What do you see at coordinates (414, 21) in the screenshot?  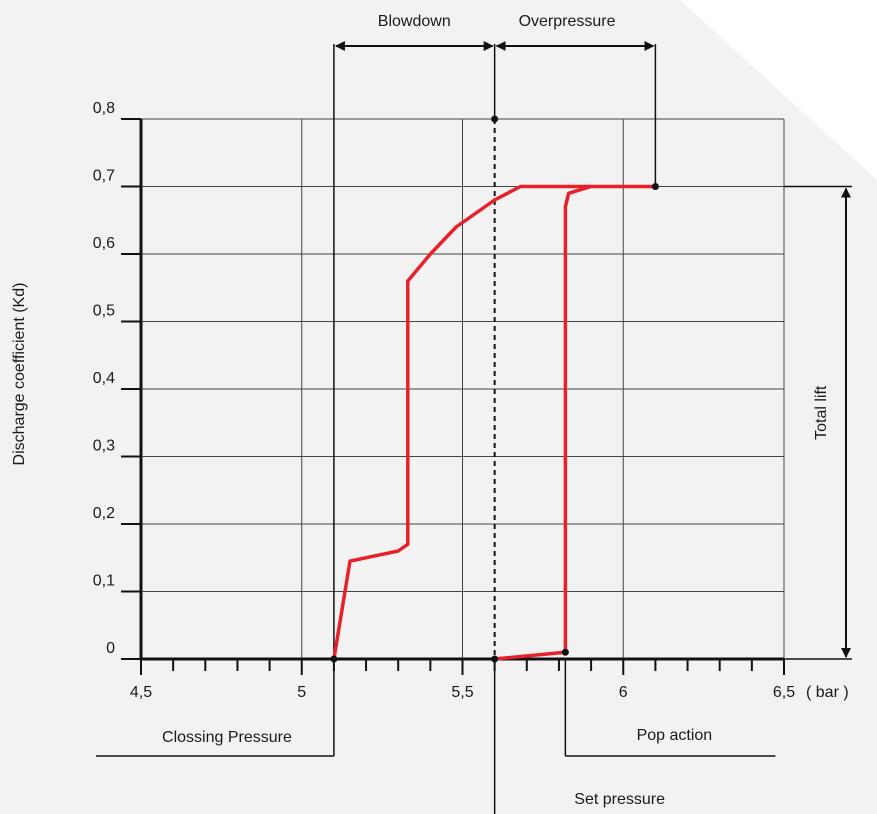 I see `blowdown-label: Blowdown` at bounding box center [414, 21].